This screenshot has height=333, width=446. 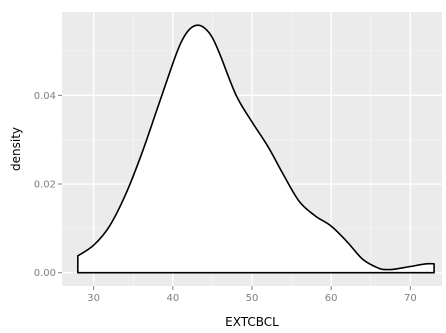 What do you see at coordinates (172, 298) in the screenshot?
I see `x-tick-label: 40` at bounding box center [172, 298].